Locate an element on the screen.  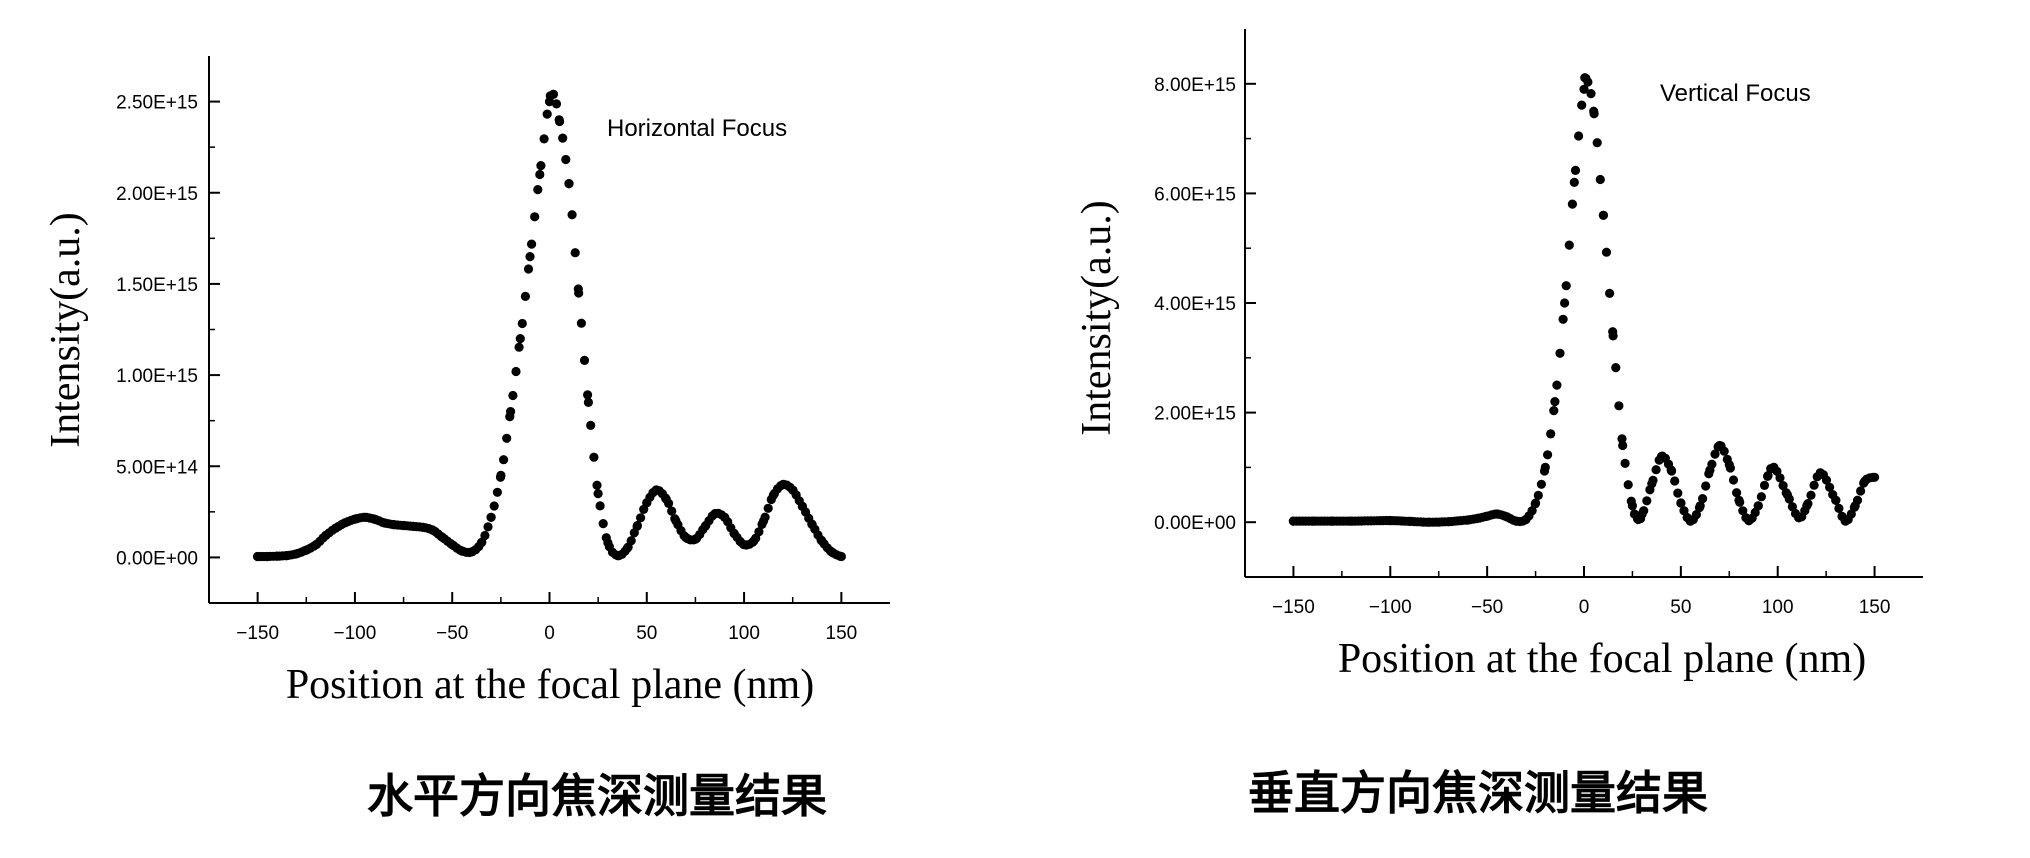
x-tick-label: −50 is located at coordinates (452, 633).